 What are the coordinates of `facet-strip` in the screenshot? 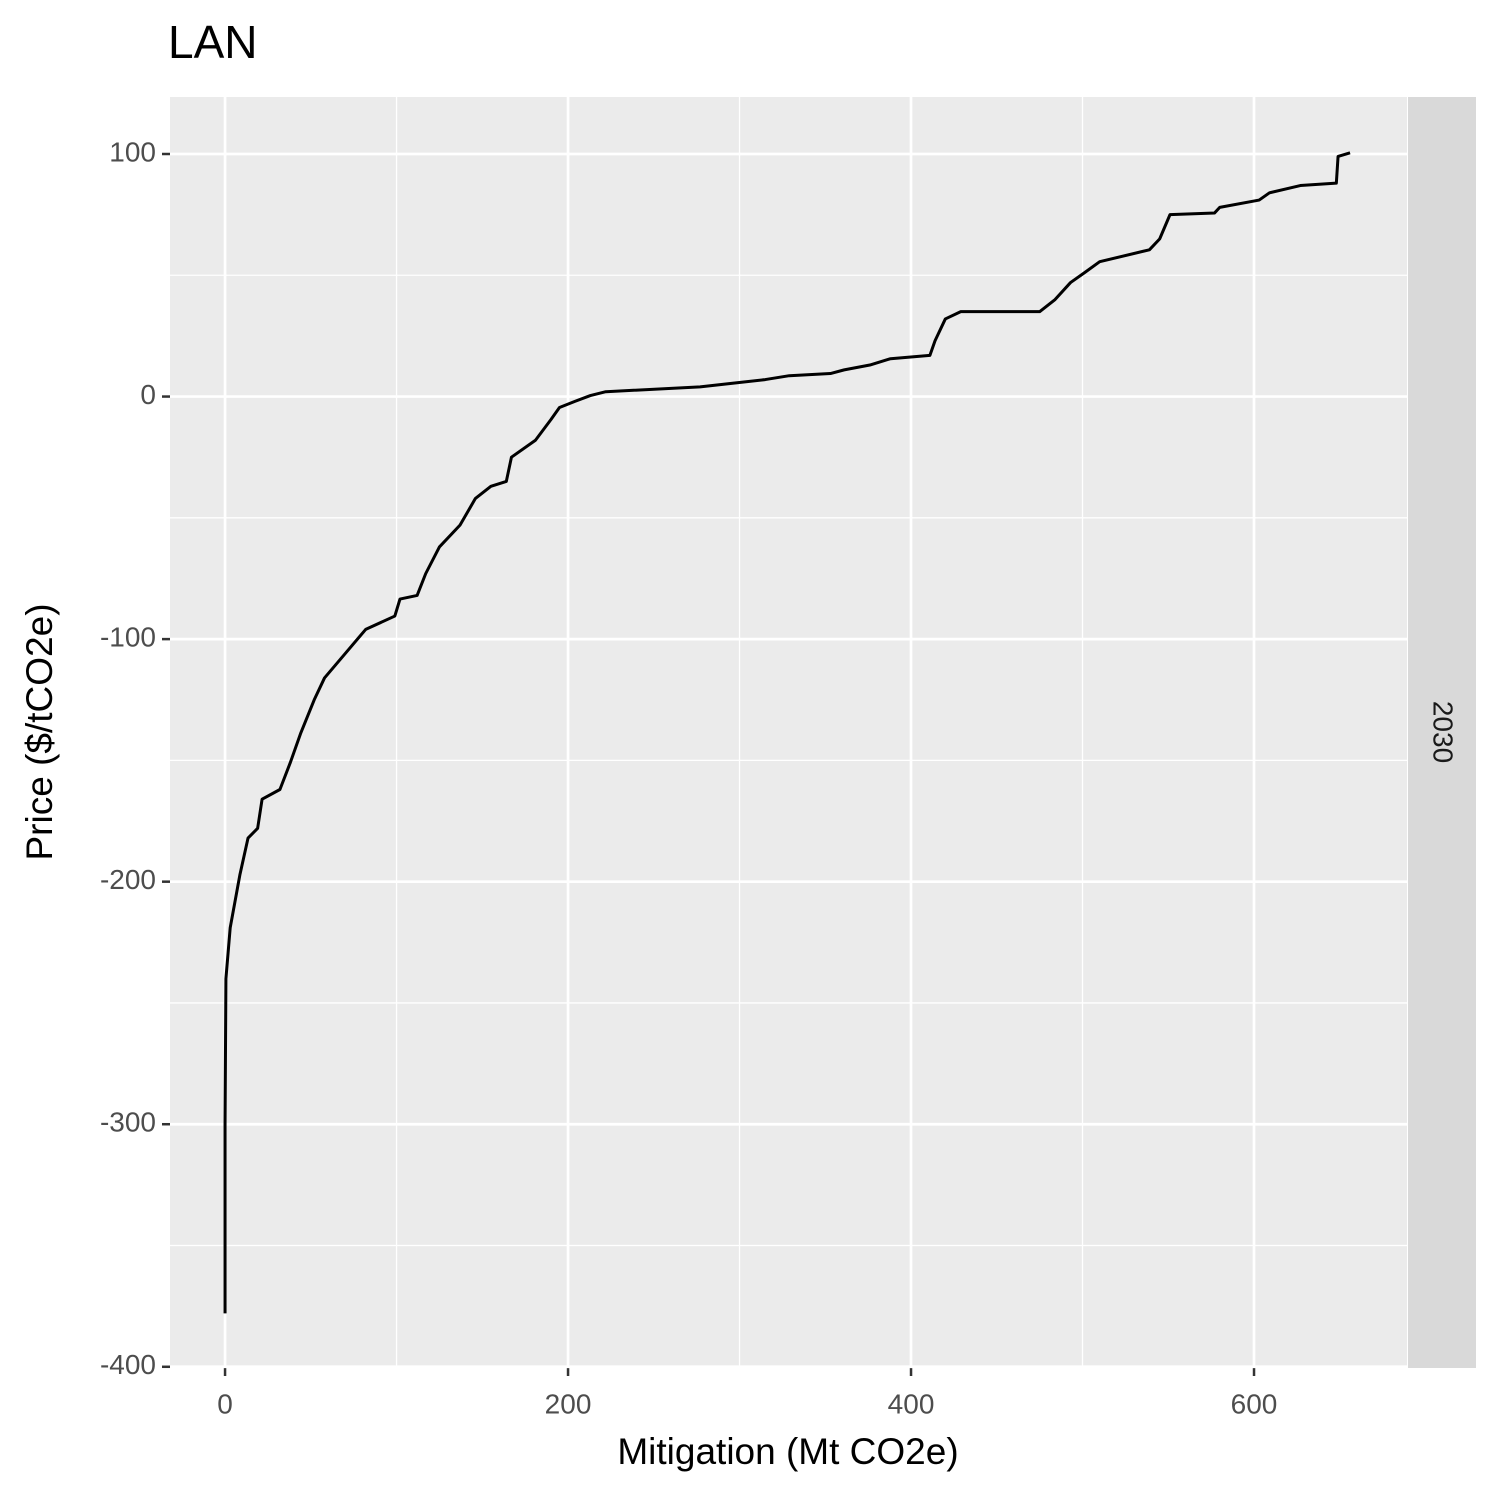 It's located at (1442, 732).